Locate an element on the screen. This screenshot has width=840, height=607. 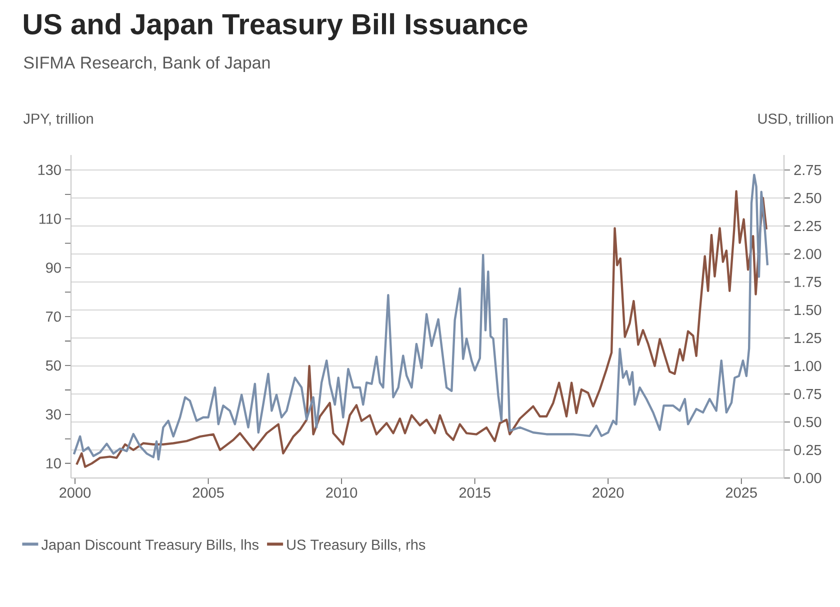
y2-tick-label: 0.25 is located at coordinates (808, 450).